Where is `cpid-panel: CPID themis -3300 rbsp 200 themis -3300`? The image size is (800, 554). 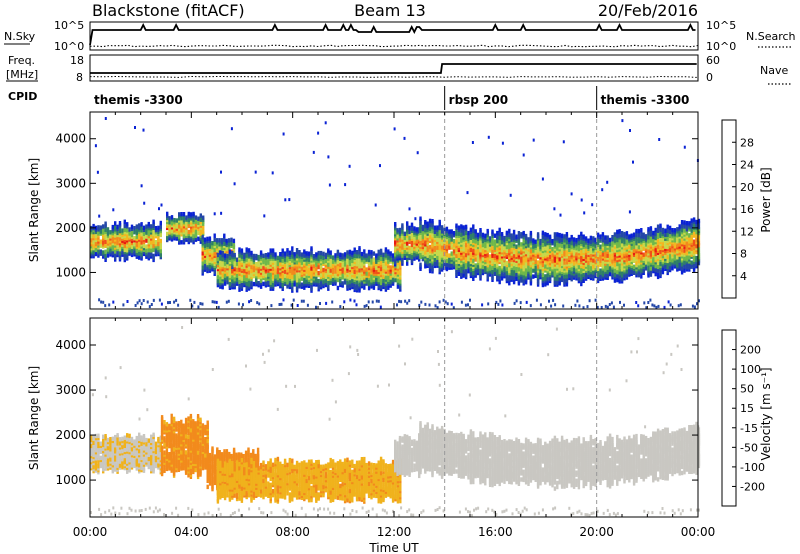 cpid-panel: CPID themis -3300 rbsp 200 themis -3300 is located at coordinates (348, 98).